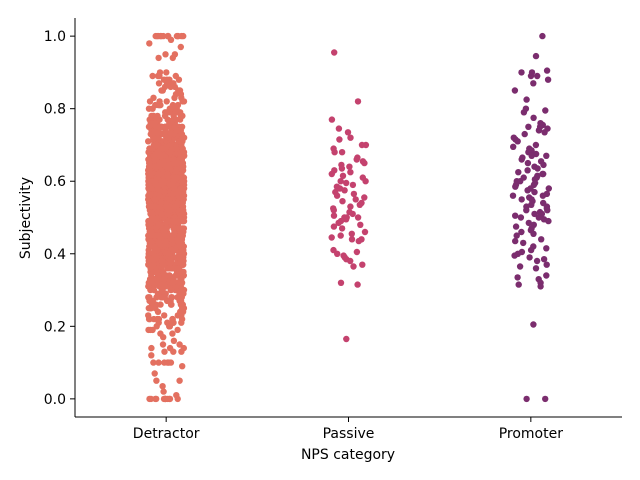 This screenshot has height=480, width=640. What do you see at coordinates (166, 434) in the screenshot?
I see `x-tick-label-detractor: Detractor` at bounding box center [166, 434].